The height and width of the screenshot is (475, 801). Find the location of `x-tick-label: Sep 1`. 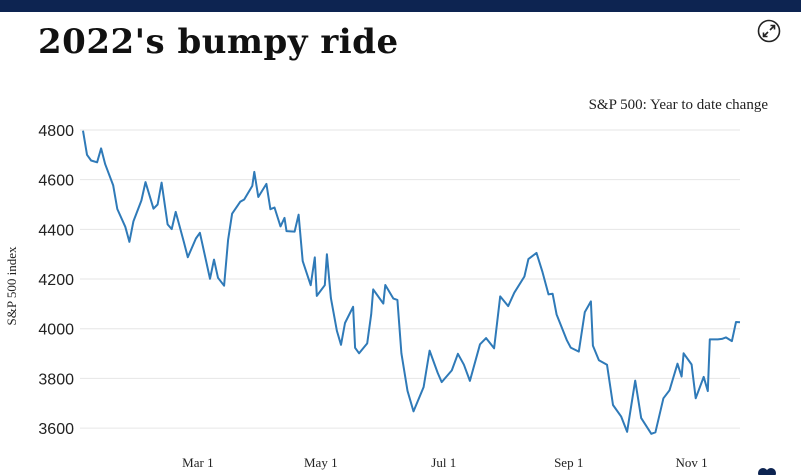

x-tick-label: Sep 1 is located at coordinates (568, 462).